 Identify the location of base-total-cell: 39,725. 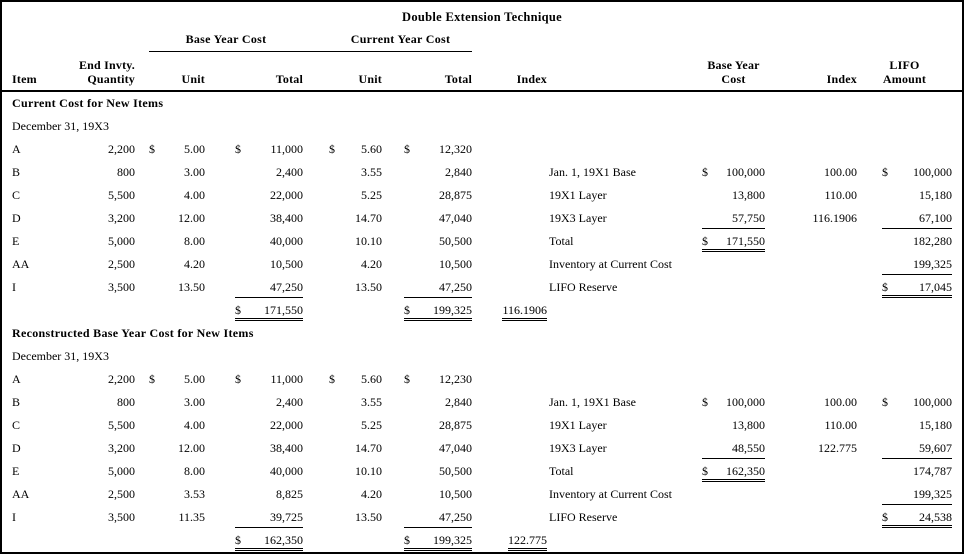
(269, 517).